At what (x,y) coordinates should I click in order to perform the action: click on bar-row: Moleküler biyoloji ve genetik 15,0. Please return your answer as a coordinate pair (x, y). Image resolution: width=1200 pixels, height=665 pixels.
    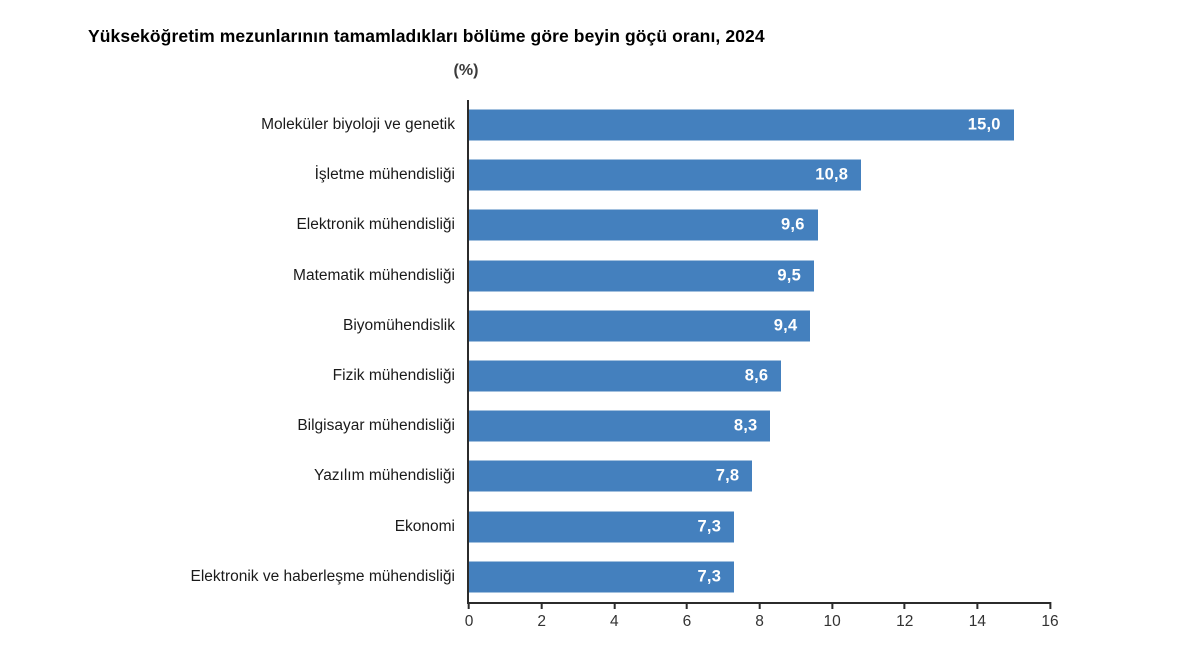
    Looking at the image, I should click on (655, 125).